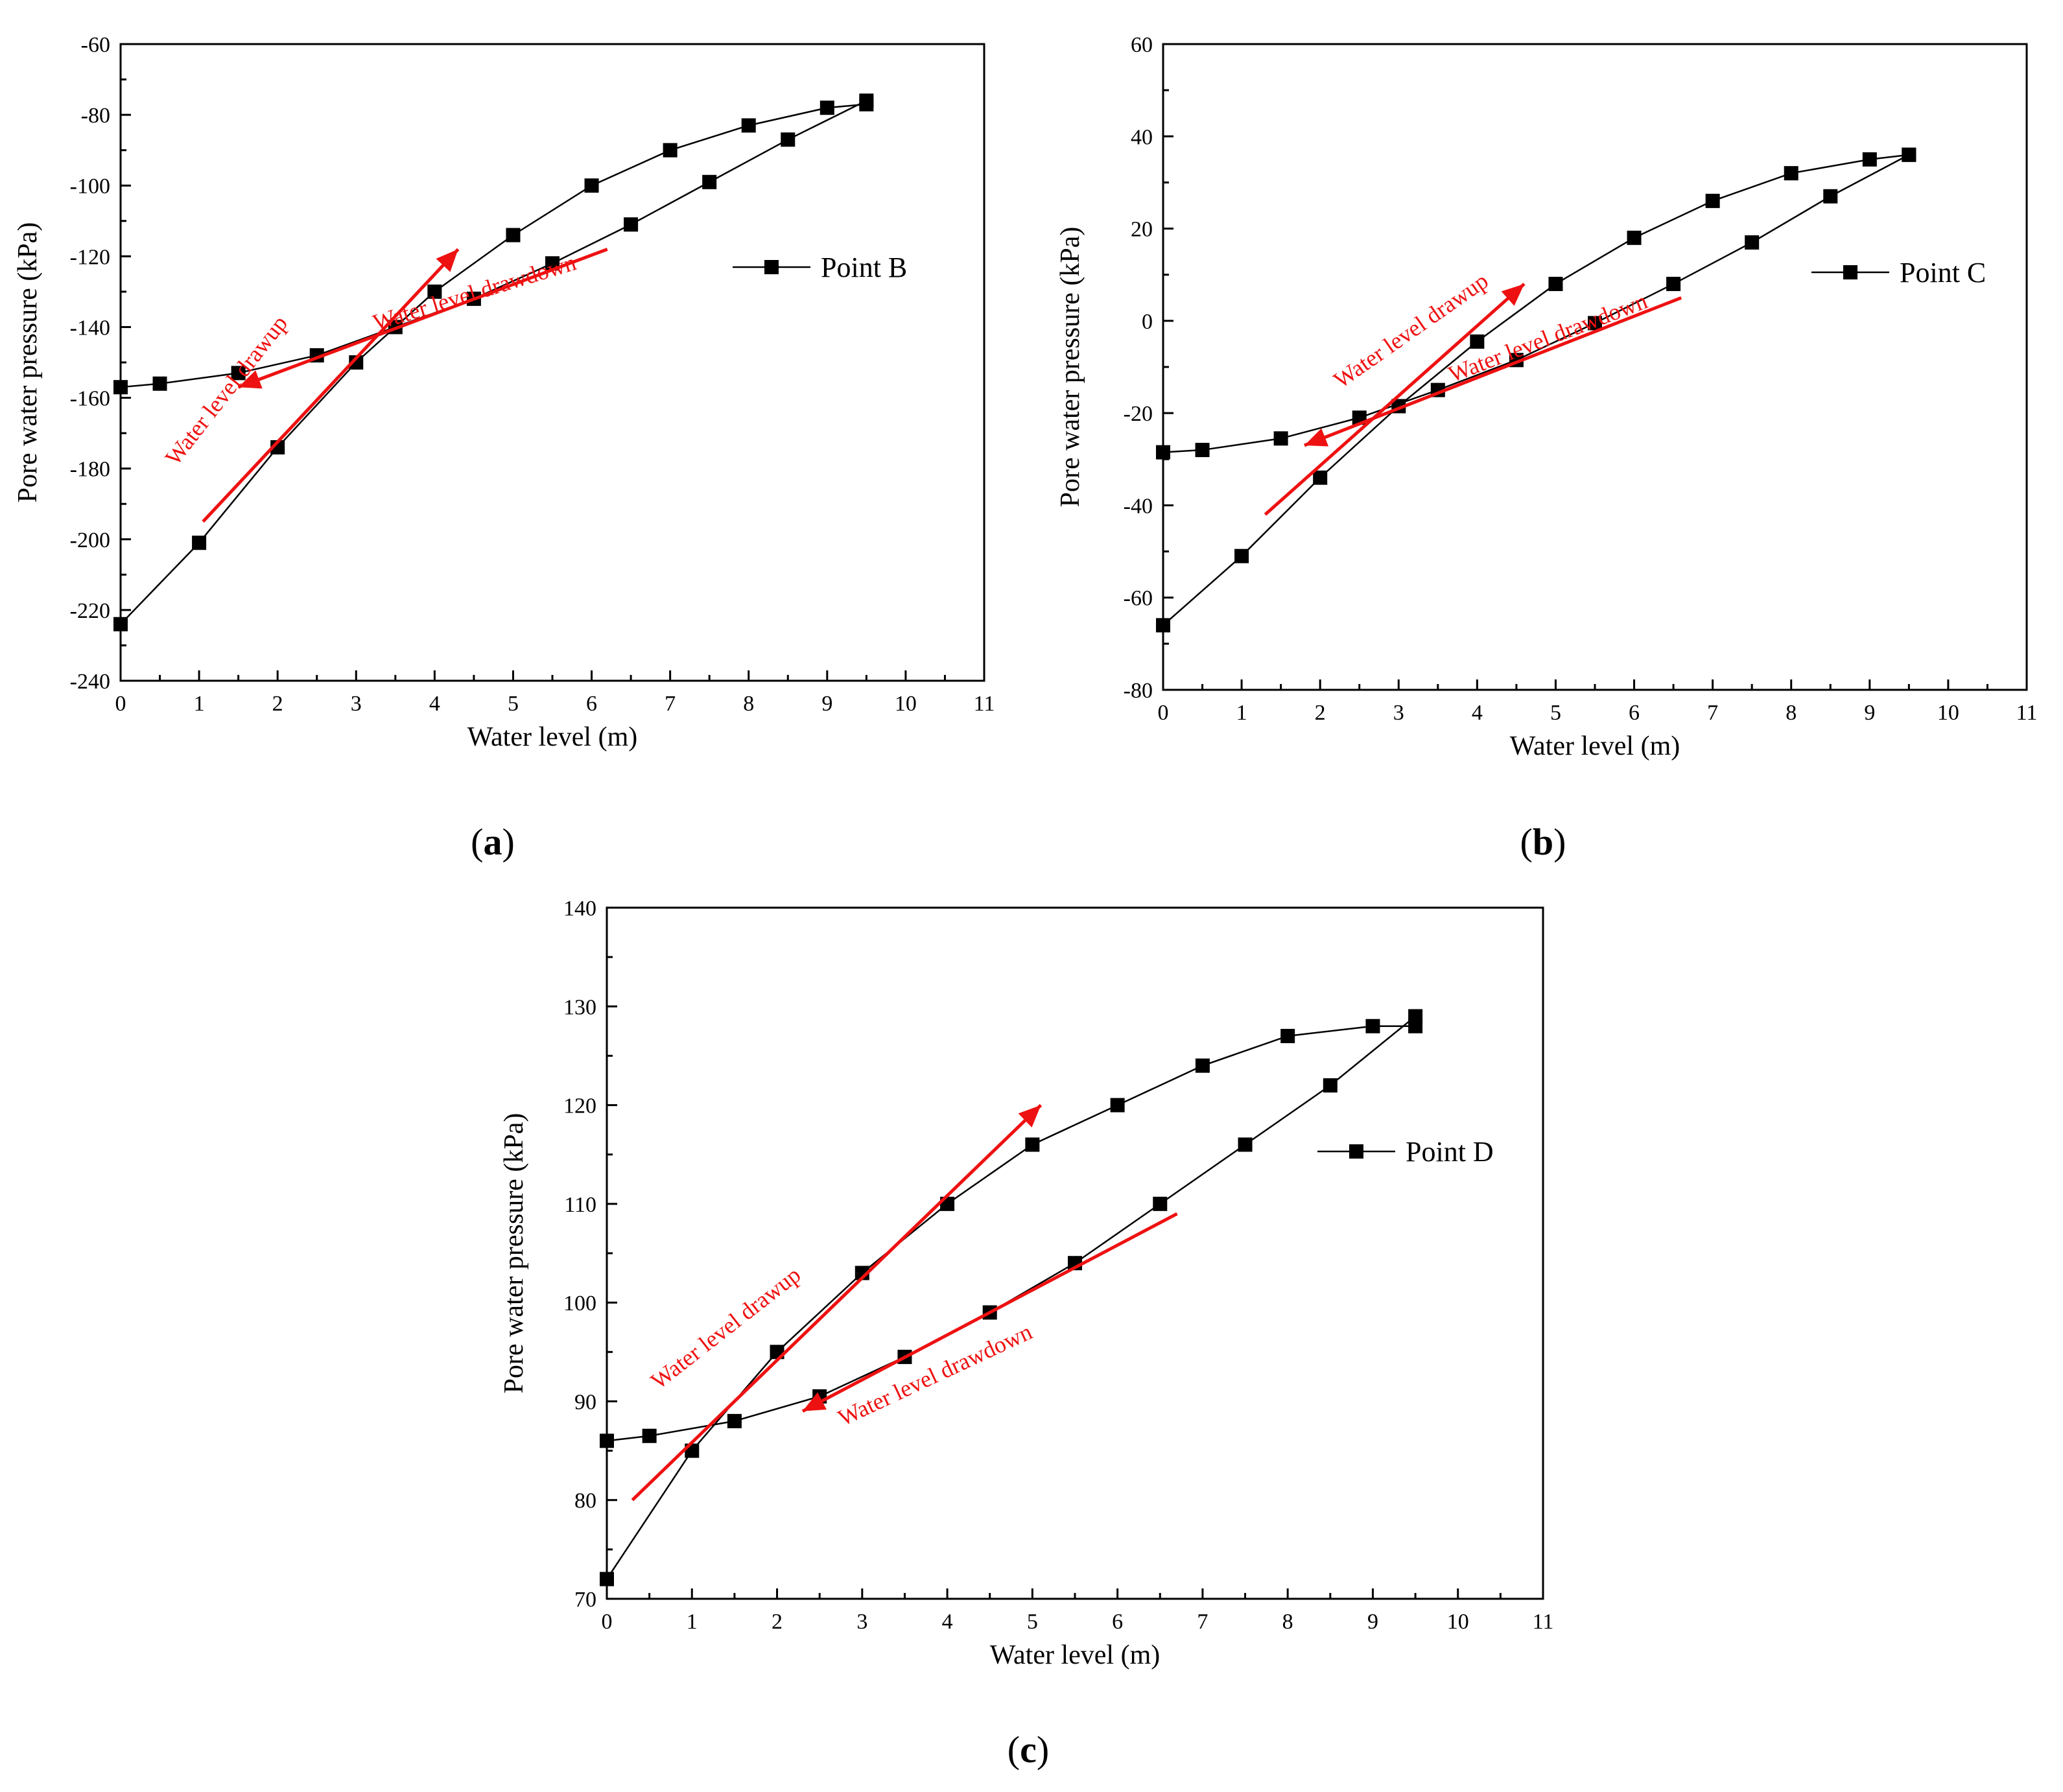 Image resolution: width=2063 pixels, height=1792 pixels. What do you see at coordinates (579, 1106) in the screenshot?
I see `y-tick-label: 120` at bounding box center [579, 1106].